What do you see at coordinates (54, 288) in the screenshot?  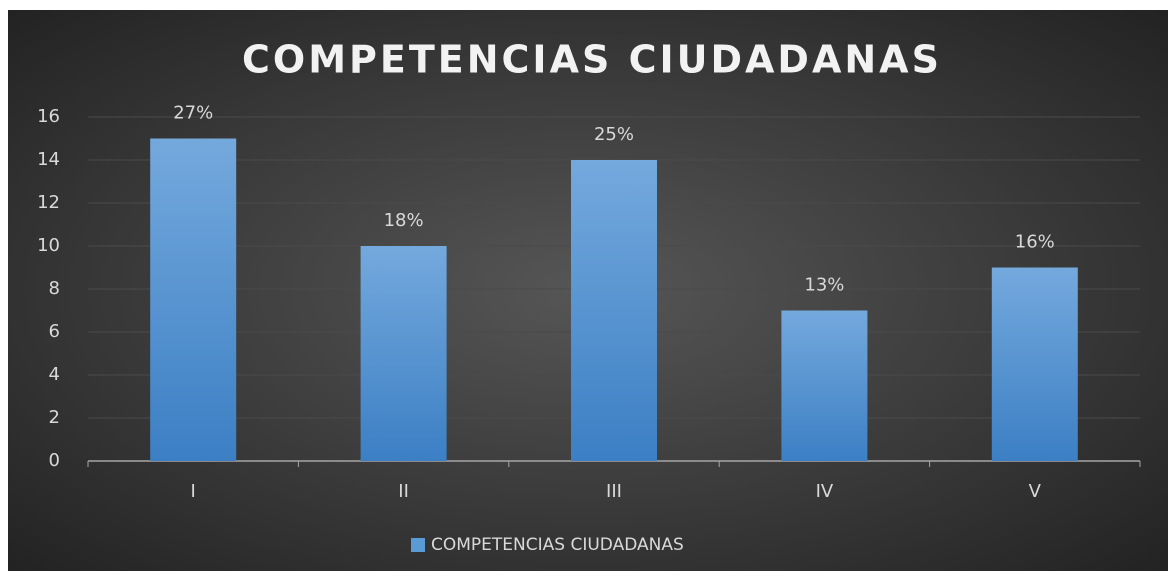 I see `y-tick-label: 8` at bounding box center [54, 288].